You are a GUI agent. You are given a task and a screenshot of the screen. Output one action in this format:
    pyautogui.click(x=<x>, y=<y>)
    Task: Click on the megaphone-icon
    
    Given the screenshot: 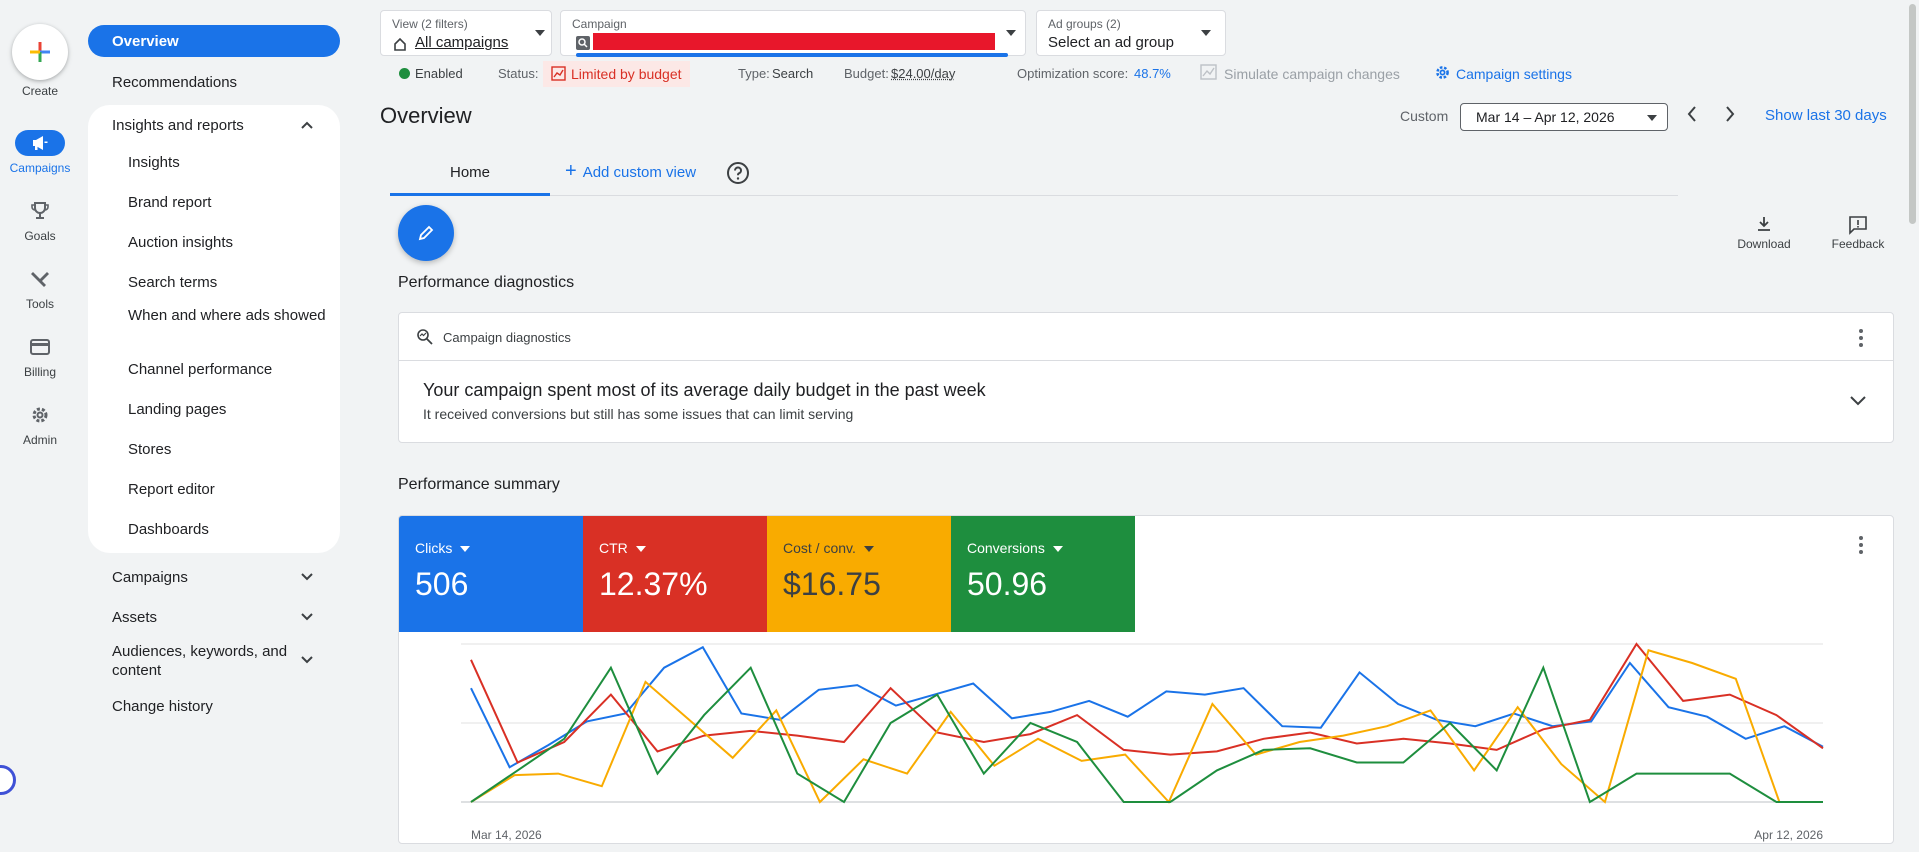 What is the action you would take?
    pyautogui.click(x=40, y=143)
    